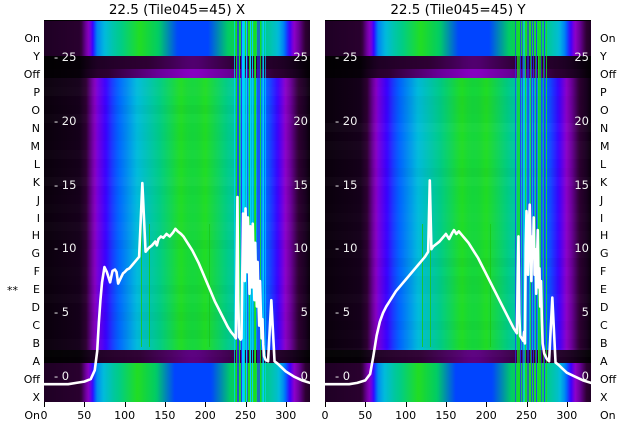 The height and width of the screenshot is (440, 640). What do you see at coordinates (84, 415) in the screenshot?
I see `x-tick-label-x-50: 50` at bounding box center [84, 415].